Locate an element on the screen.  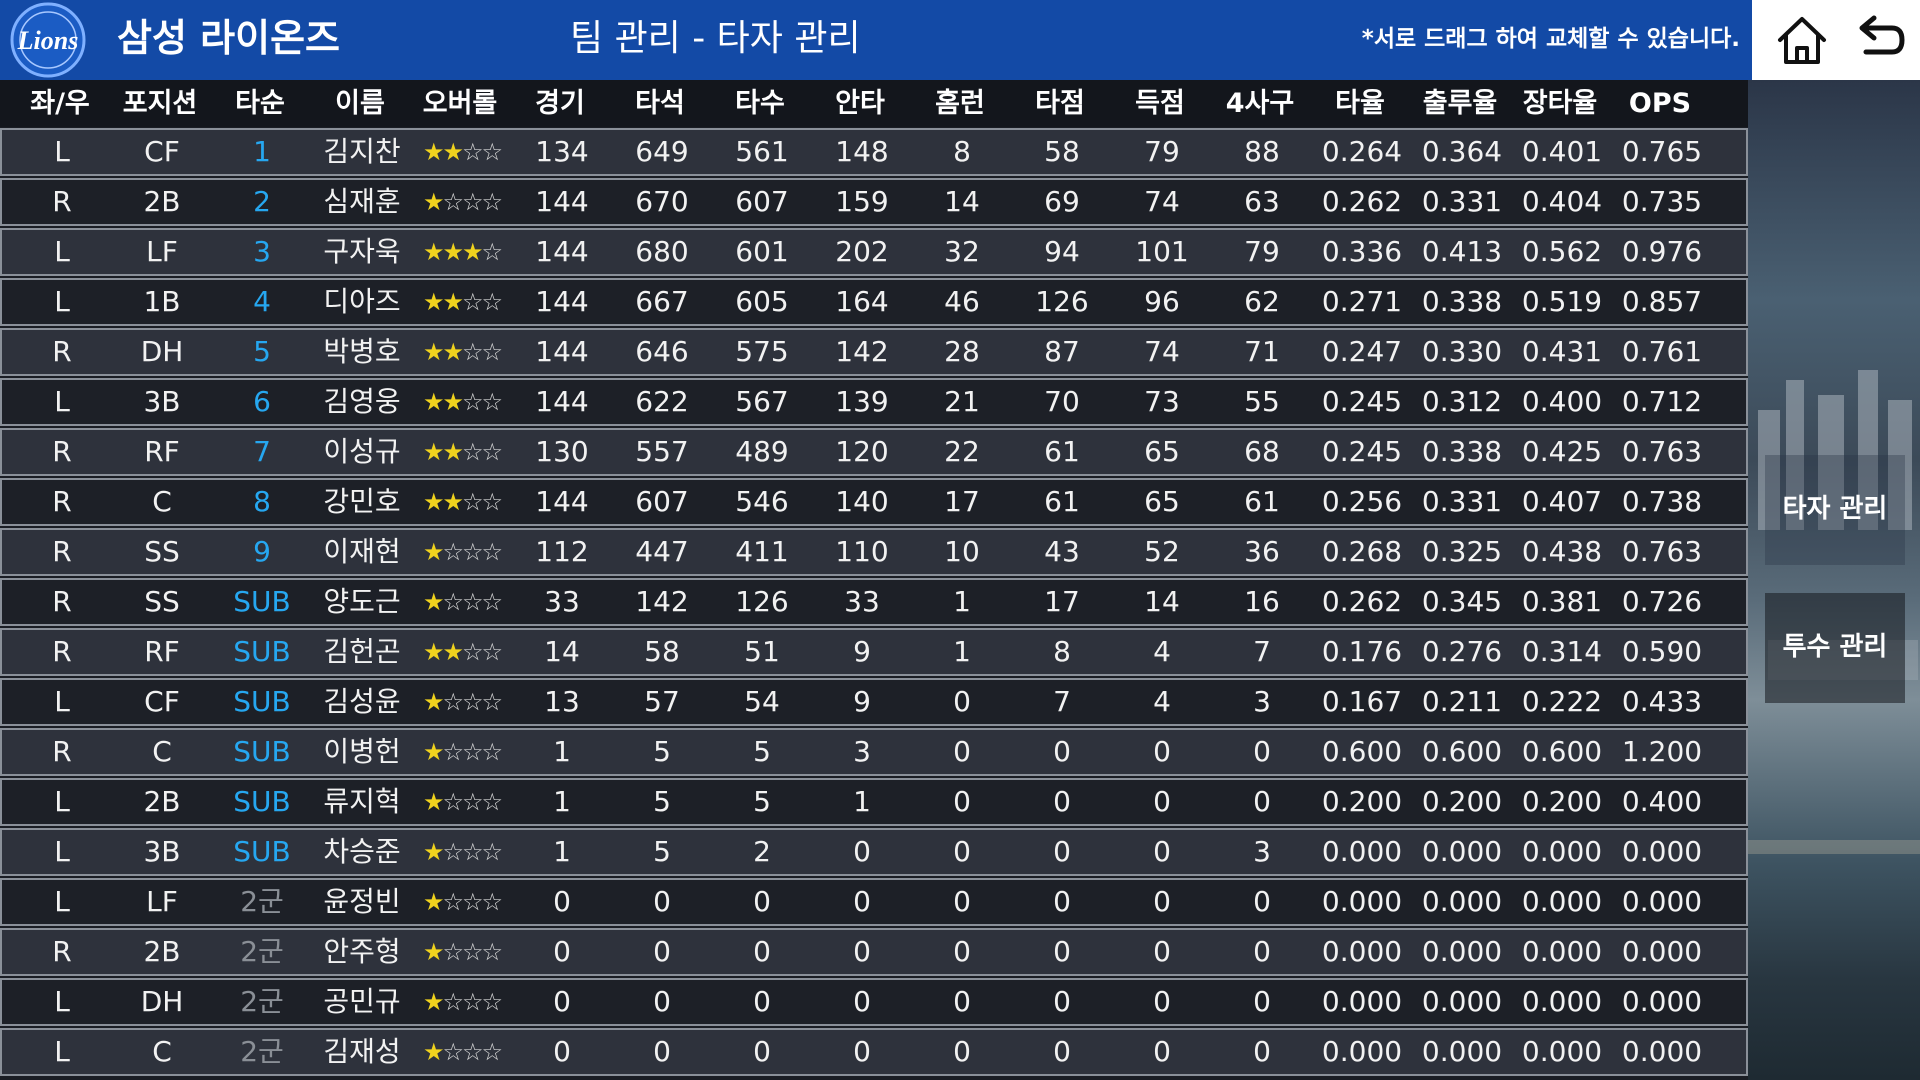
cell-ops: 0.857 is located at coordinates (1662, 301).